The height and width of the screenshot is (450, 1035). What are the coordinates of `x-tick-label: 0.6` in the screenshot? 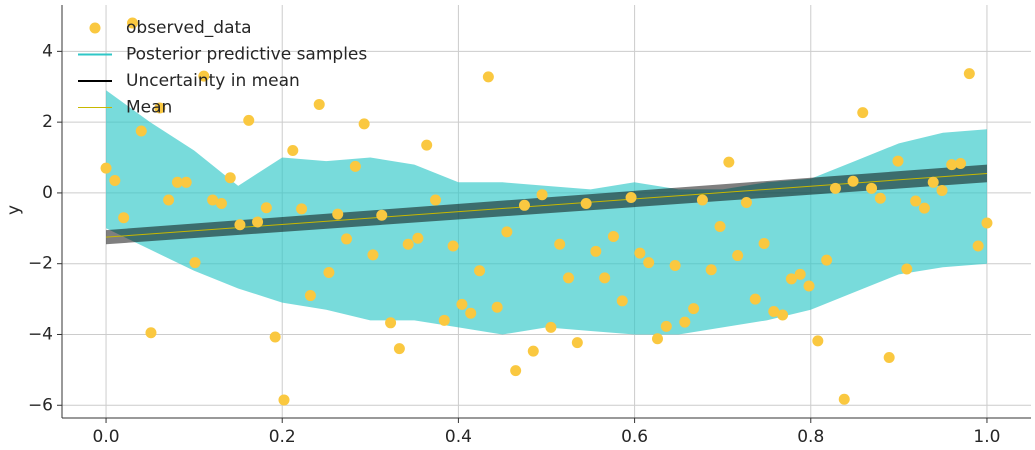 It's located at (634, 437).